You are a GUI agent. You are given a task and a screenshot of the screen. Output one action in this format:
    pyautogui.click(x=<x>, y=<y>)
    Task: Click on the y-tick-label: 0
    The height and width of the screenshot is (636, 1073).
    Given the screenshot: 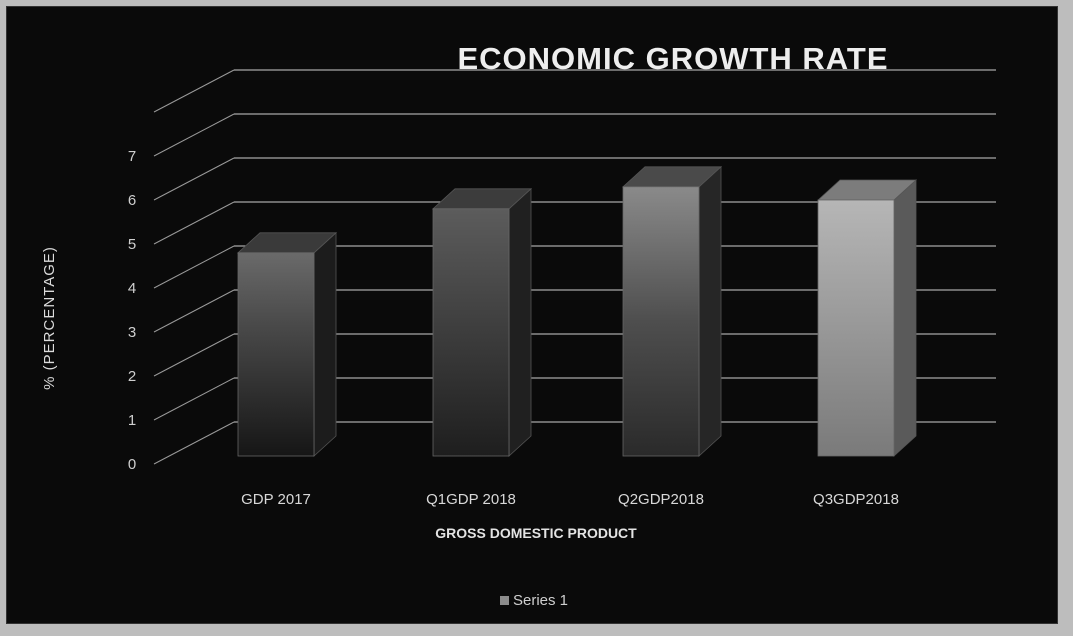 What is the action you would take?
    pyautogui.click(x=132, y=464)
    